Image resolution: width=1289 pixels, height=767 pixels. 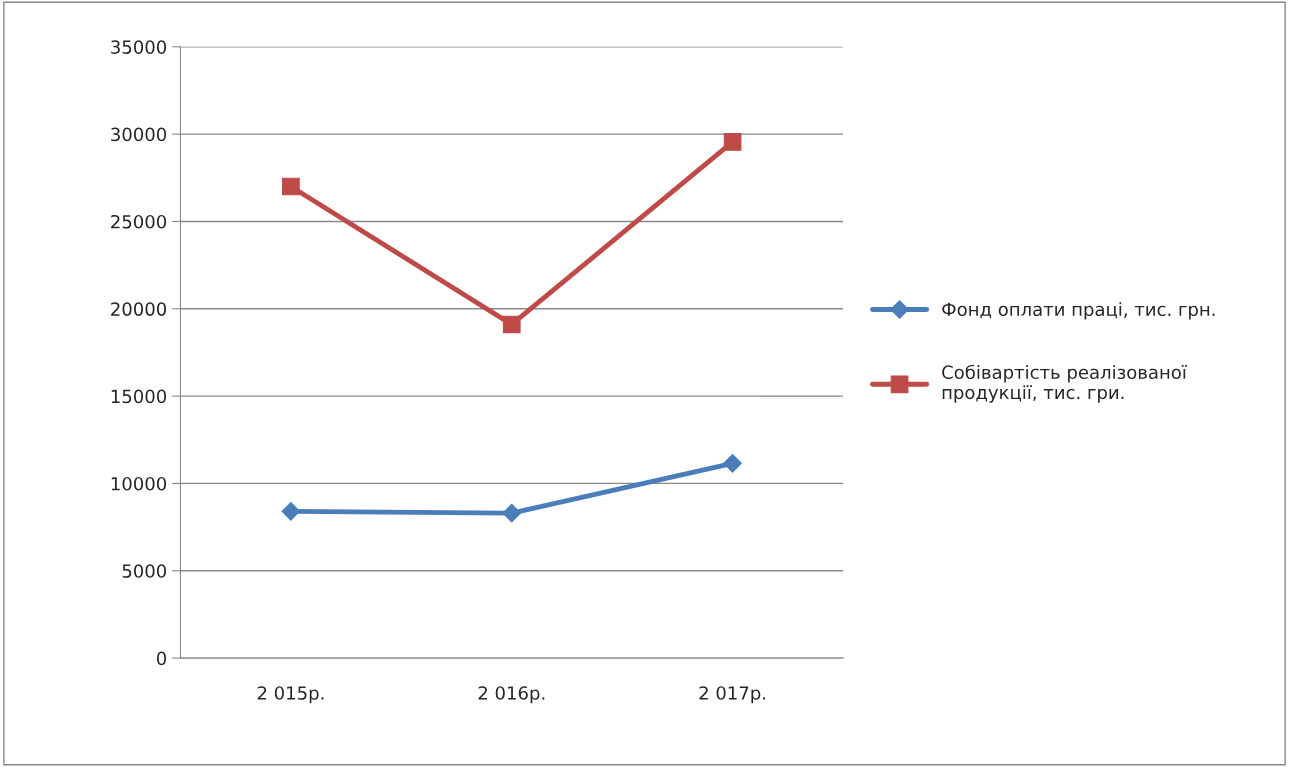 What do you see at coordinates (139, 134) in the screenshot?
I see `y-tick-label: 30000` at bounding box center [139, 134].